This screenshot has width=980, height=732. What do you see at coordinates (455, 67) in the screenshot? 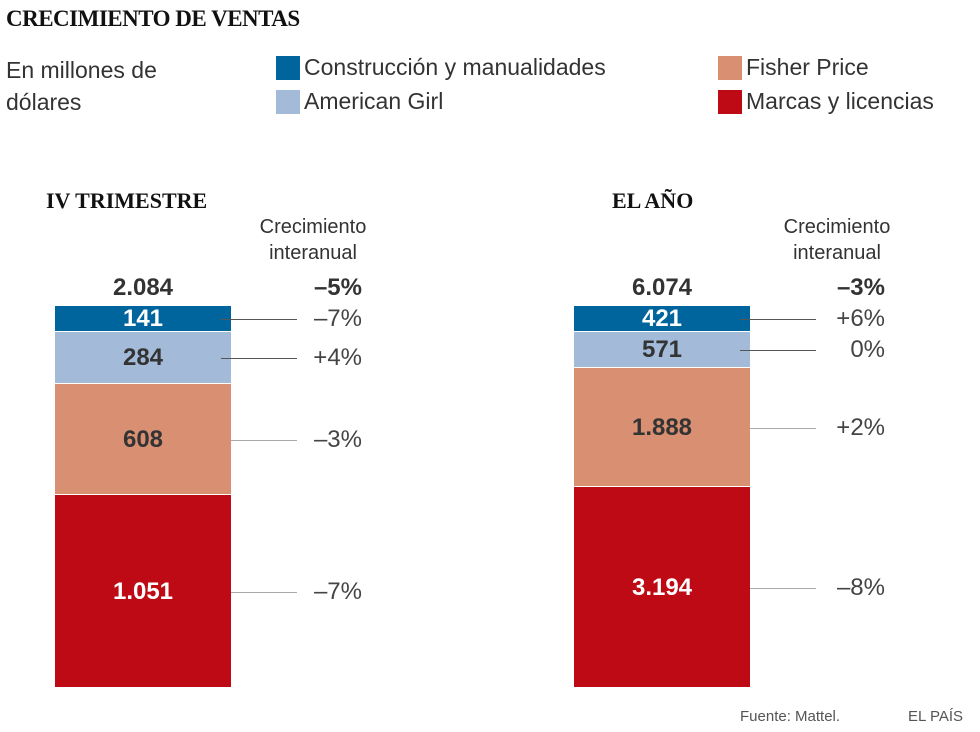
I see `legend-label: Construcción y manualidades` at bounding box center [455, 67].